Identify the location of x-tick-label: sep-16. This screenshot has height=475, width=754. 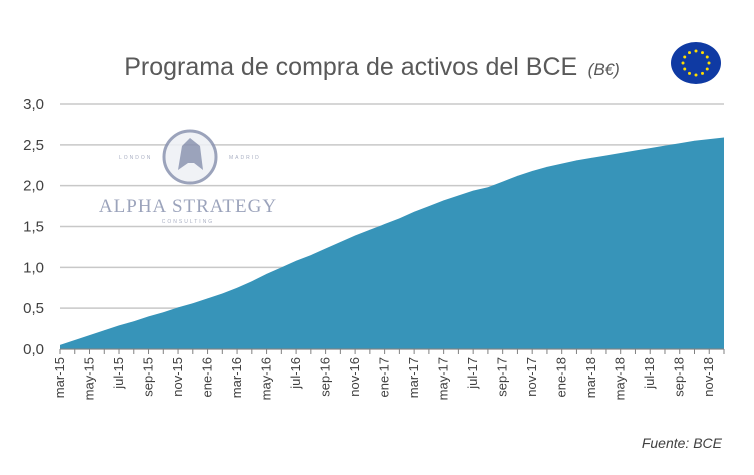
(325, 377).